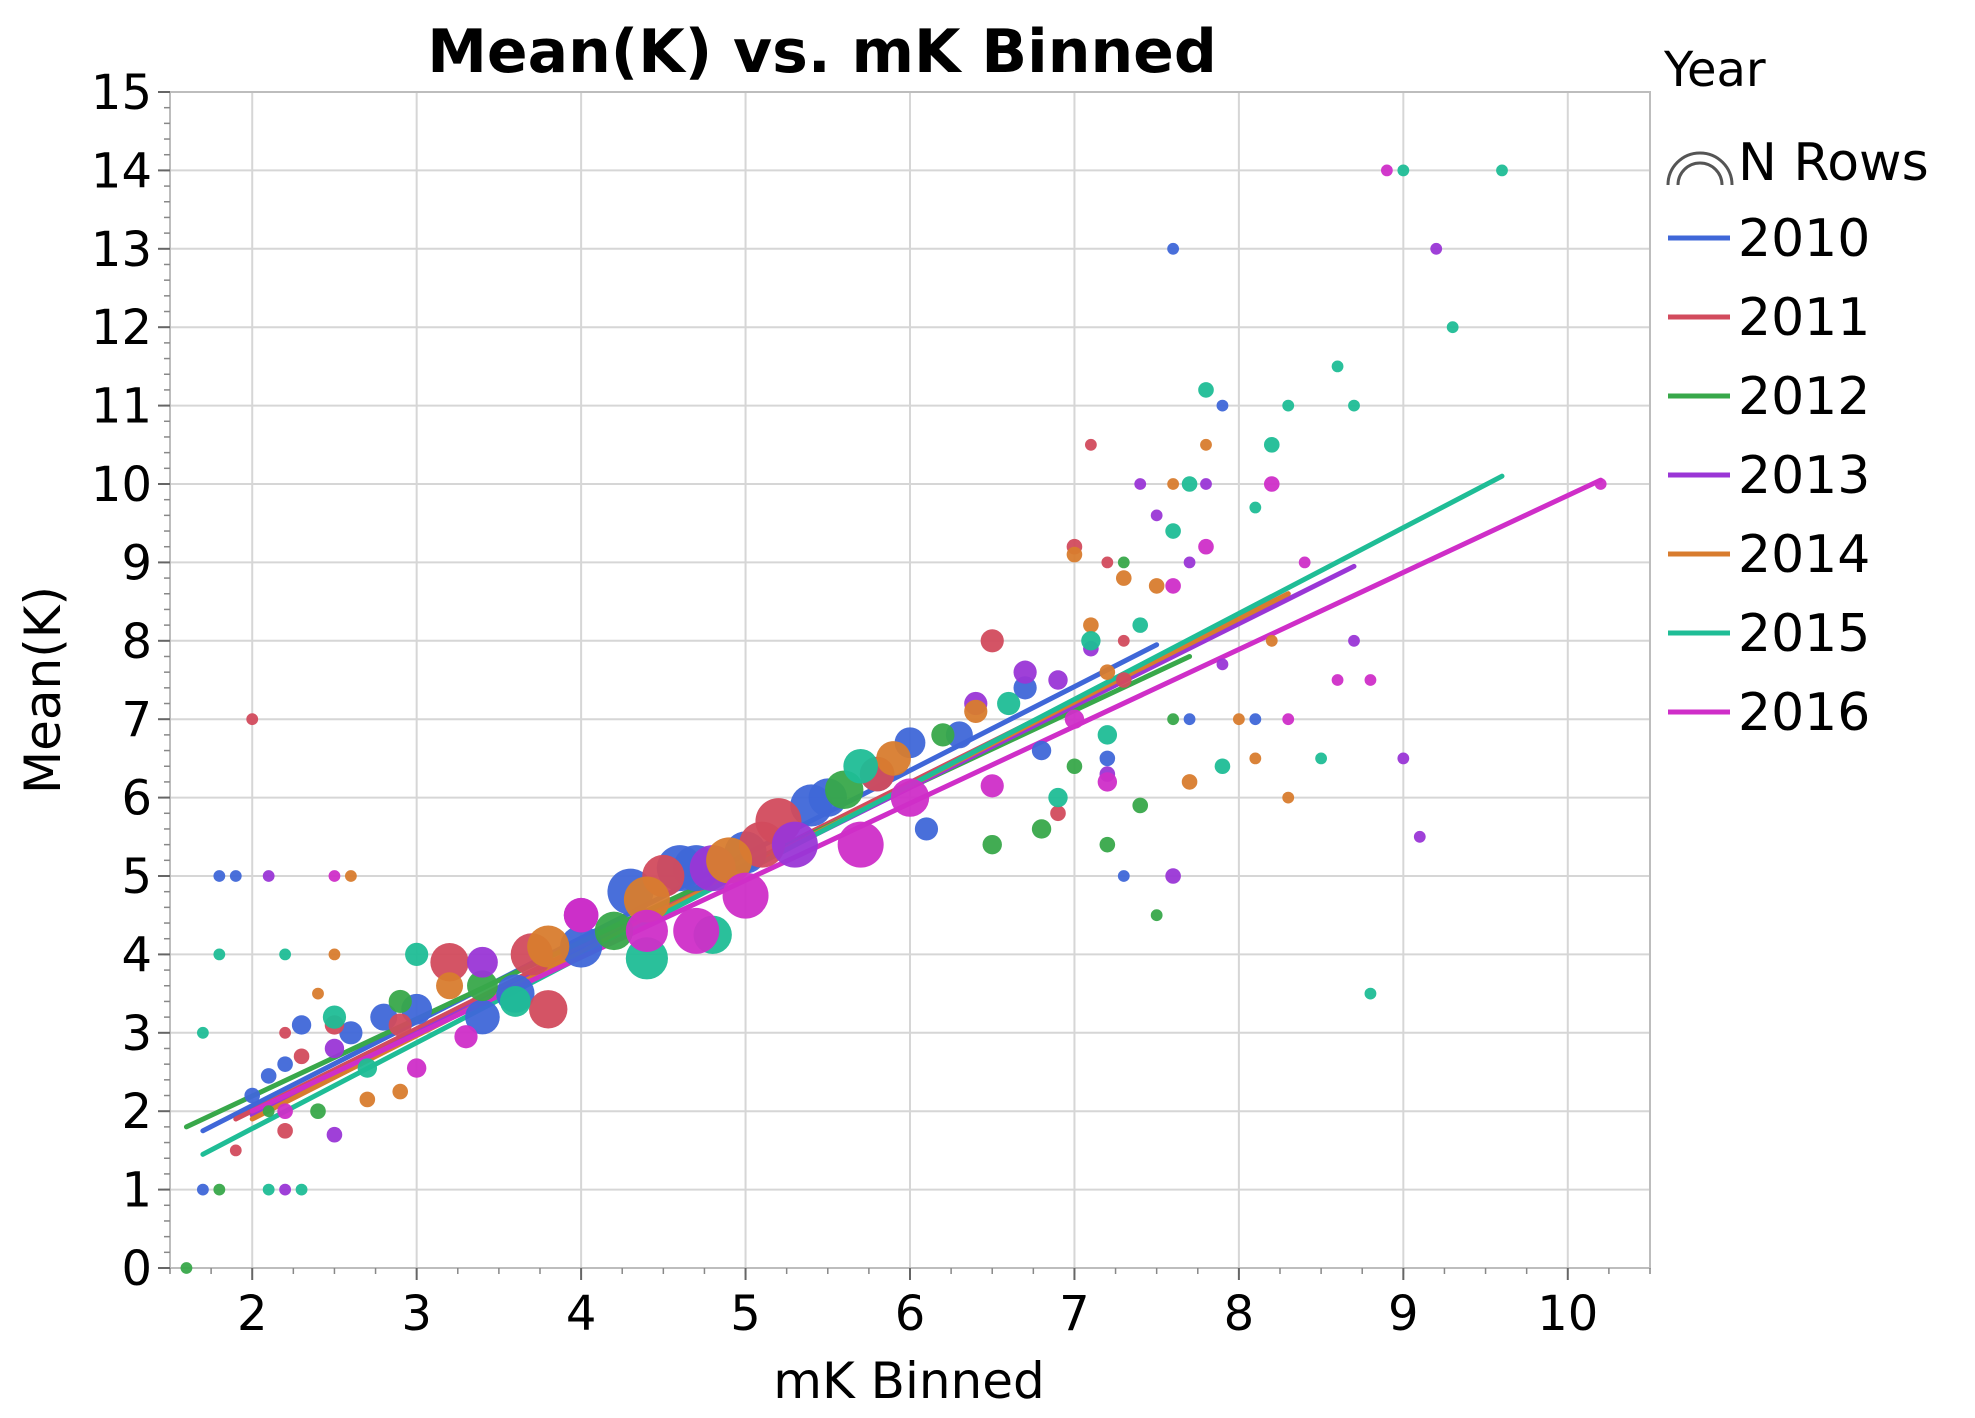  Describe the element at coordinates (1700, 168) in the screenshot. I see `bubble-size-icon` at that location.